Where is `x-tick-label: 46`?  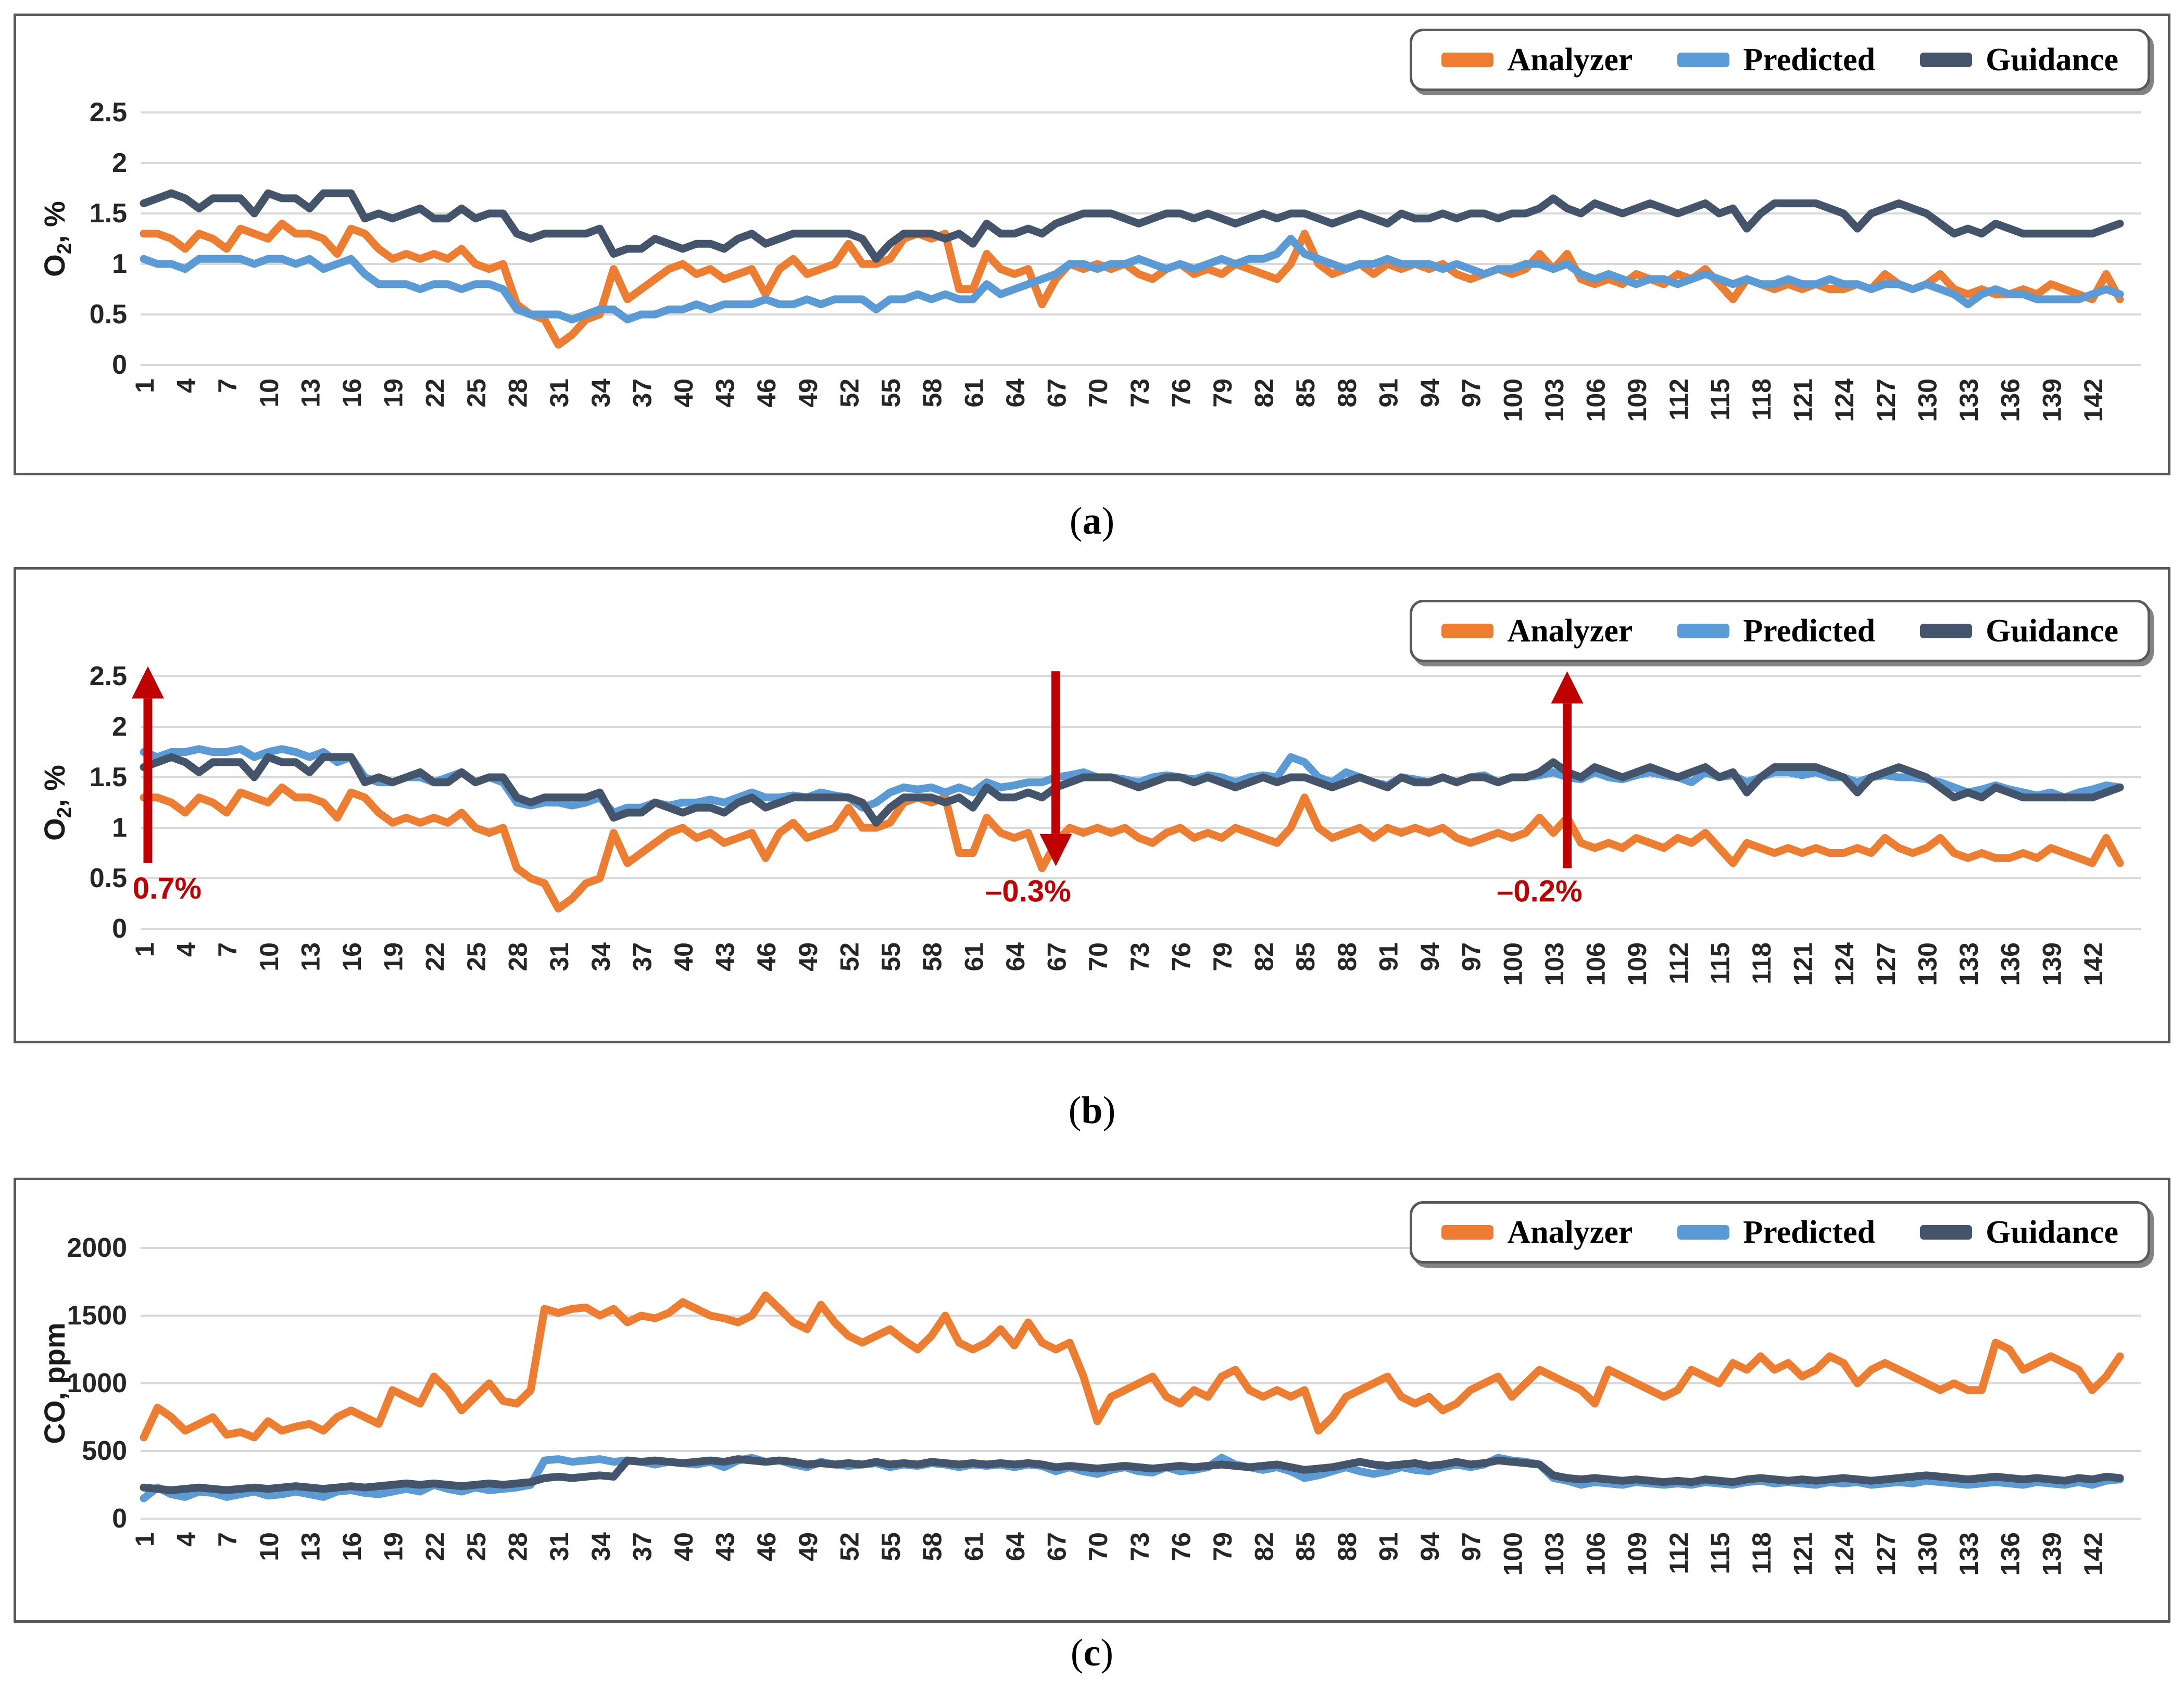
x-tick-label: 46 is located at coordinates (766, 956).